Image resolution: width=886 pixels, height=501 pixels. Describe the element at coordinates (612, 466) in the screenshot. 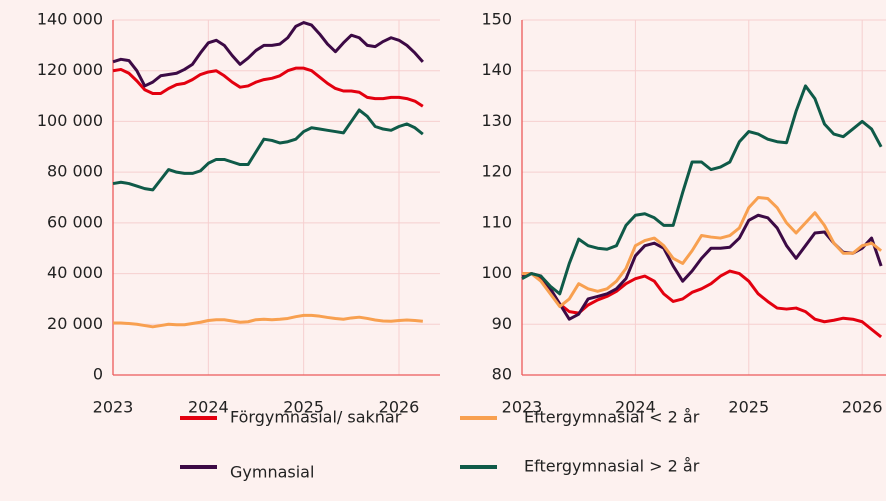

I see `legend-label: Eftergymnasial > 2 år` at that location.